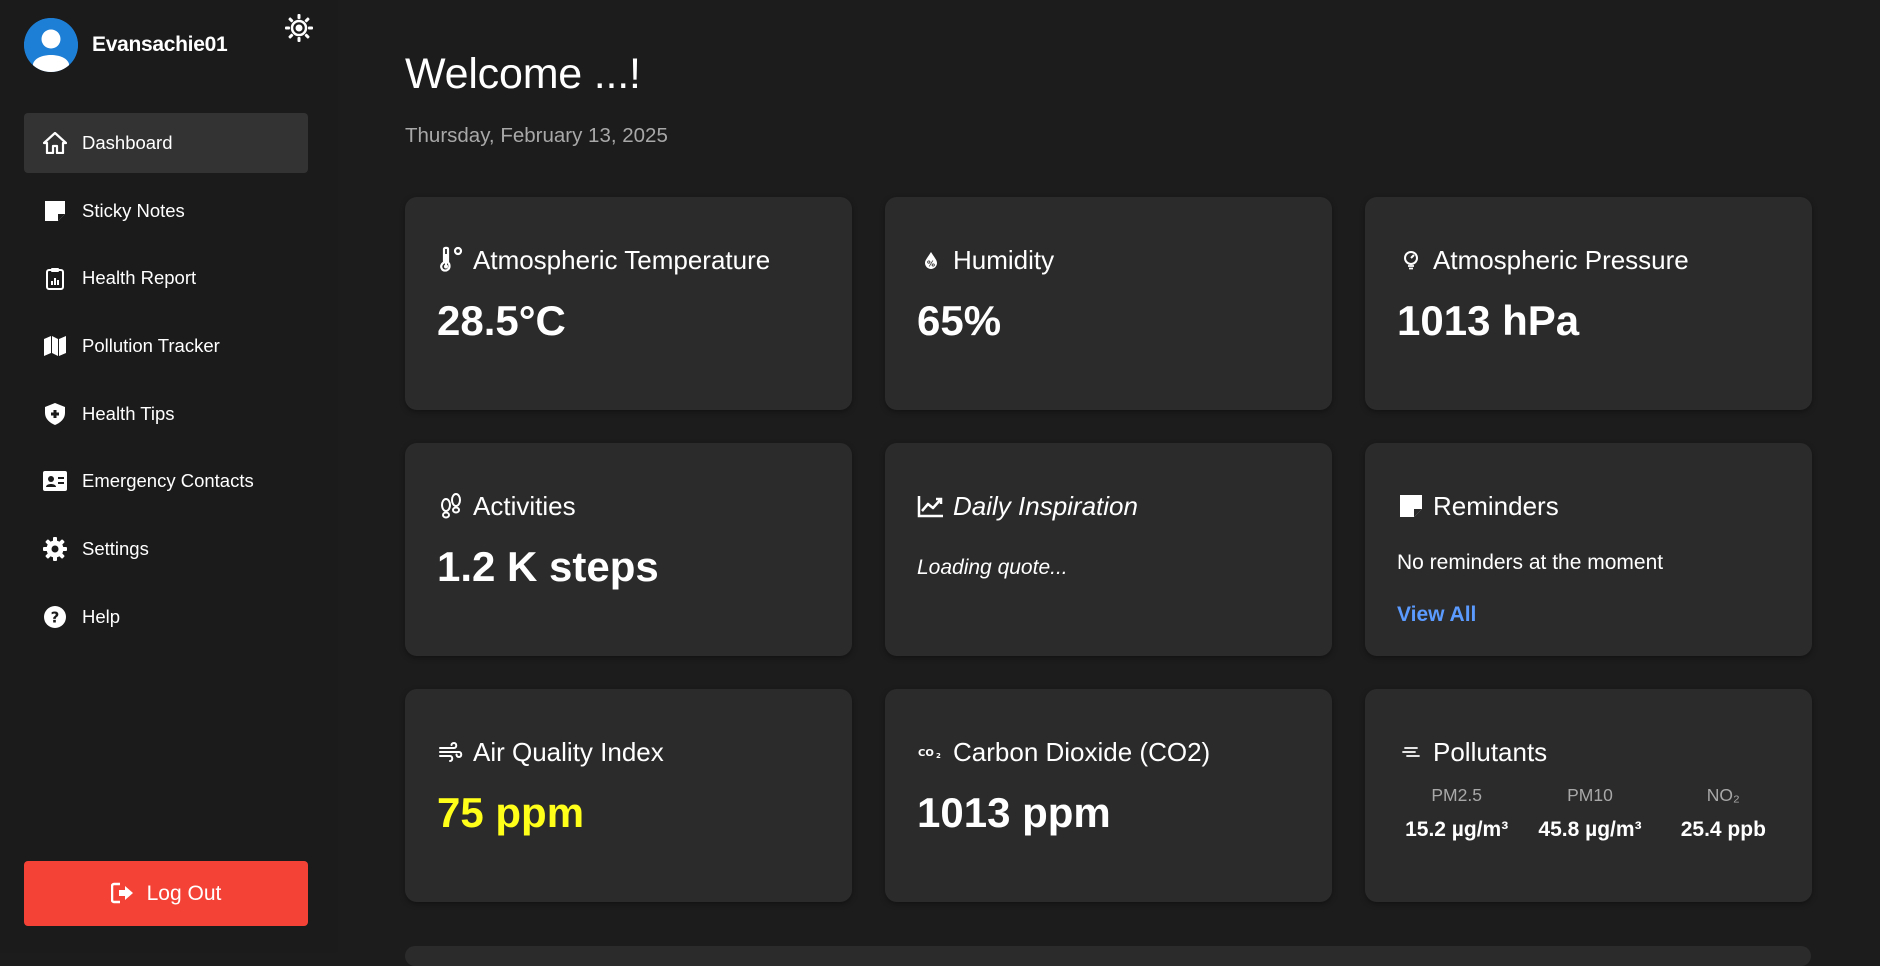  Describe the element at coordinates (523, 74) in the screenshot. I see `page-title: Welcome ...!` at that location.